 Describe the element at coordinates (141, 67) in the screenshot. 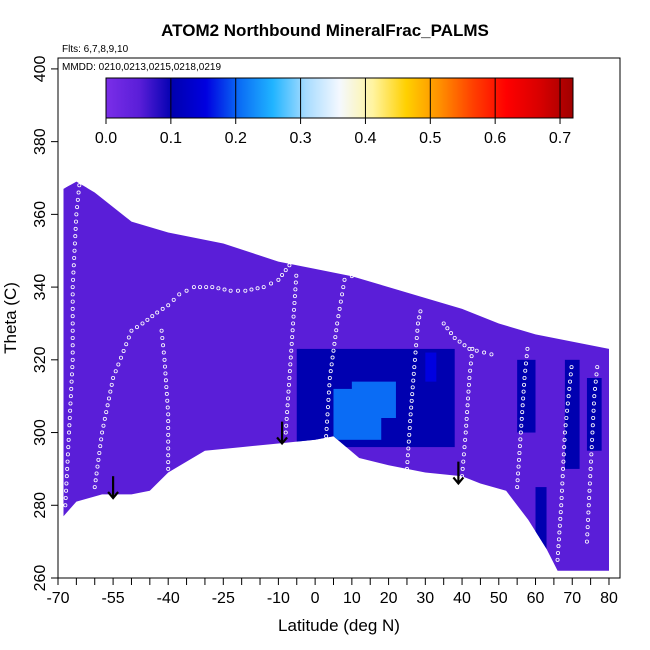

I see `dates-note: MMDD: 0210,0213,0215,0218,0219` at that location.